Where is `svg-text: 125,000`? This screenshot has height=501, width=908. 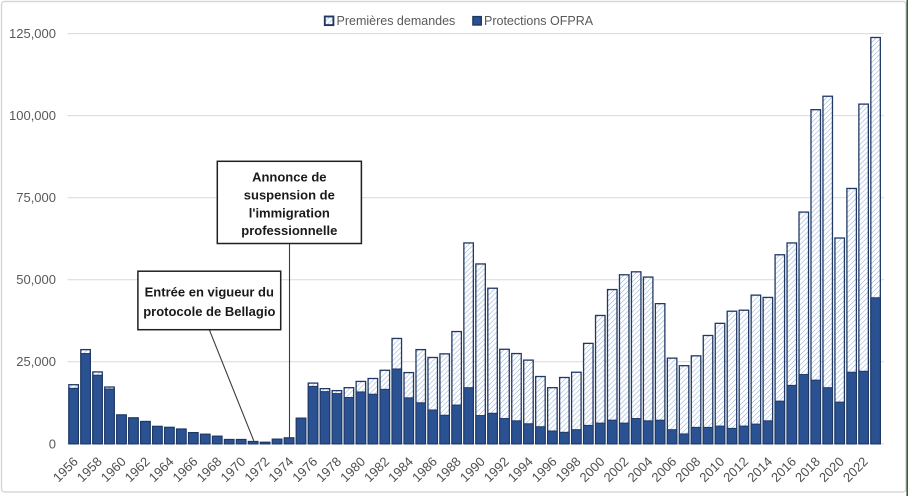 svg-text: 125,000 is located at coordinates (32, 33).